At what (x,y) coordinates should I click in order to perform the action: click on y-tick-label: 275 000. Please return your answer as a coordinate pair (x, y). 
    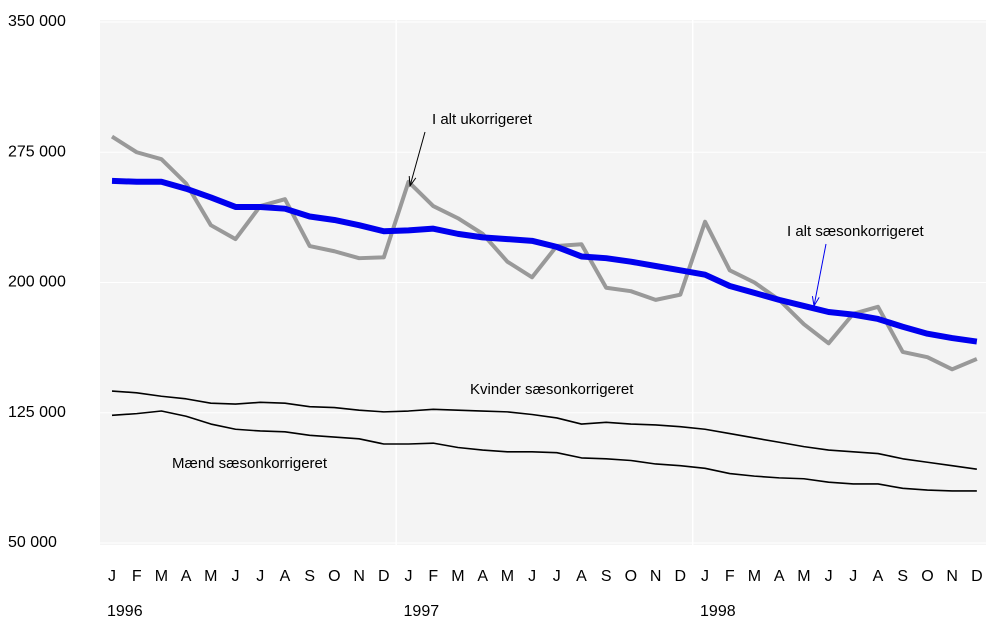
    Looking at the image, I should click on (37, 151).